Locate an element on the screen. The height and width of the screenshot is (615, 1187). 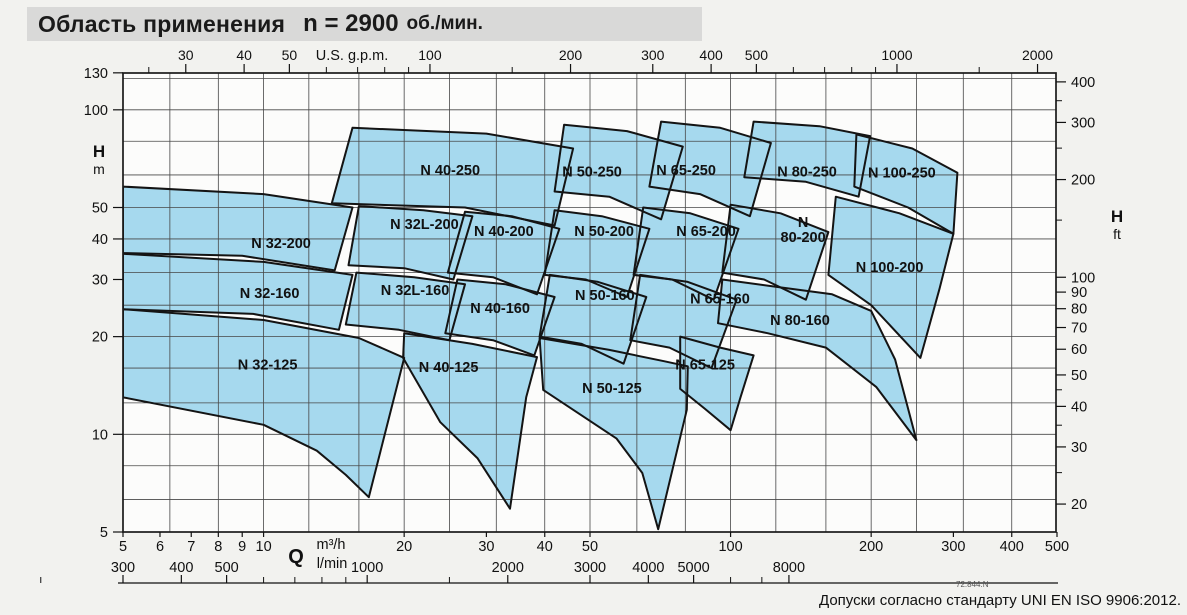
tick-label-right-ft: 70 is located at coordinates (1079, 329).